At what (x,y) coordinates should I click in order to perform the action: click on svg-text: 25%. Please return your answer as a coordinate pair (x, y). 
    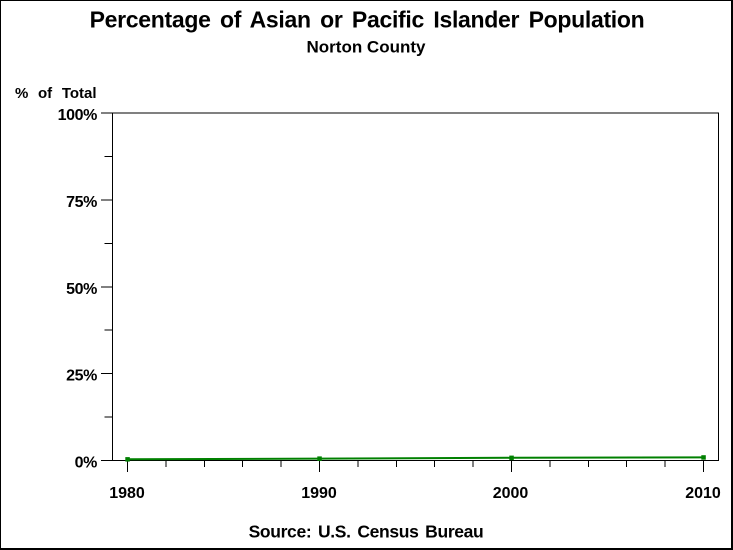
    Looking at the image, I should click on (81, 376).